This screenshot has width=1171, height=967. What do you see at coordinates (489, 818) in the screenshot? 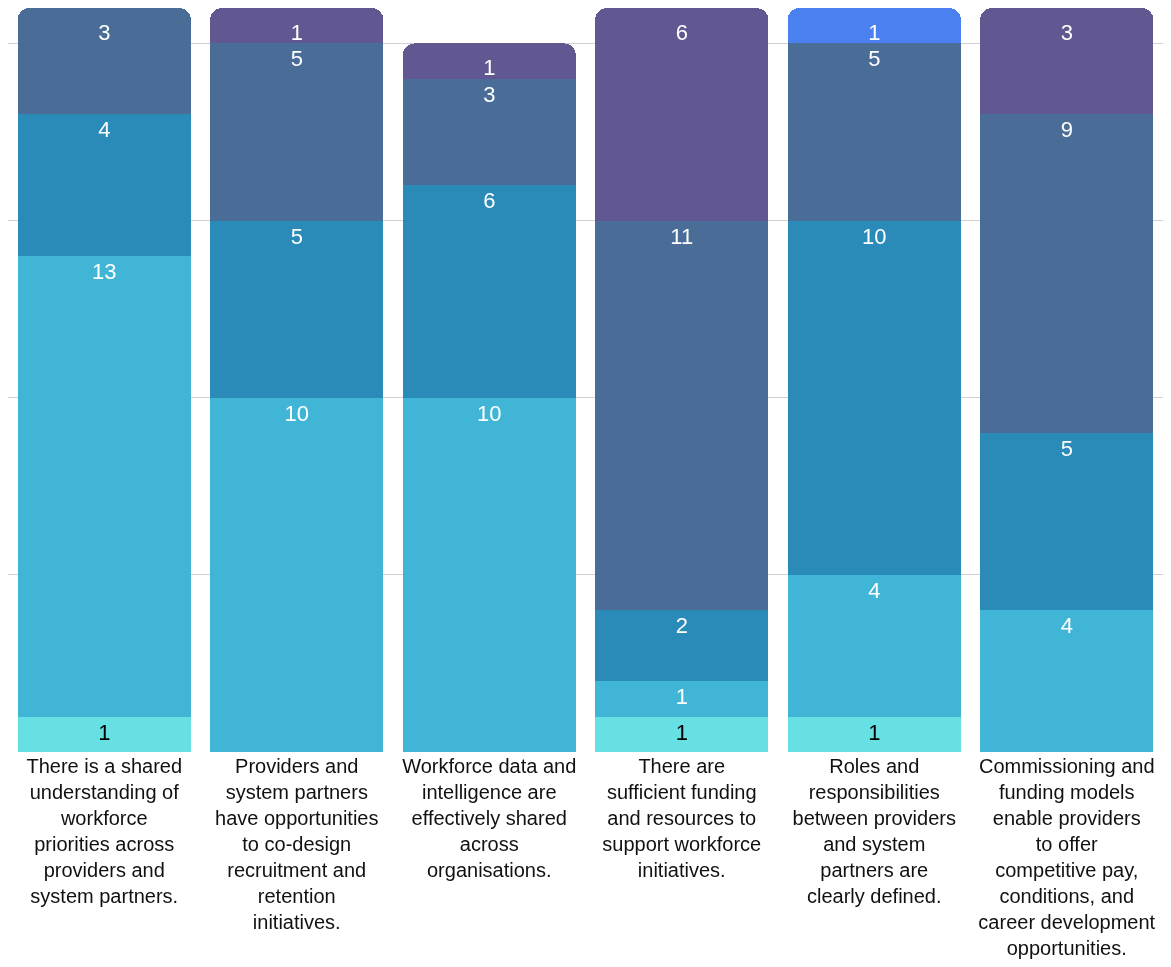
I see `x-tick-label: Workforce data and intelligence are effectively shared across organisations.` at bounding box center [489, 818].